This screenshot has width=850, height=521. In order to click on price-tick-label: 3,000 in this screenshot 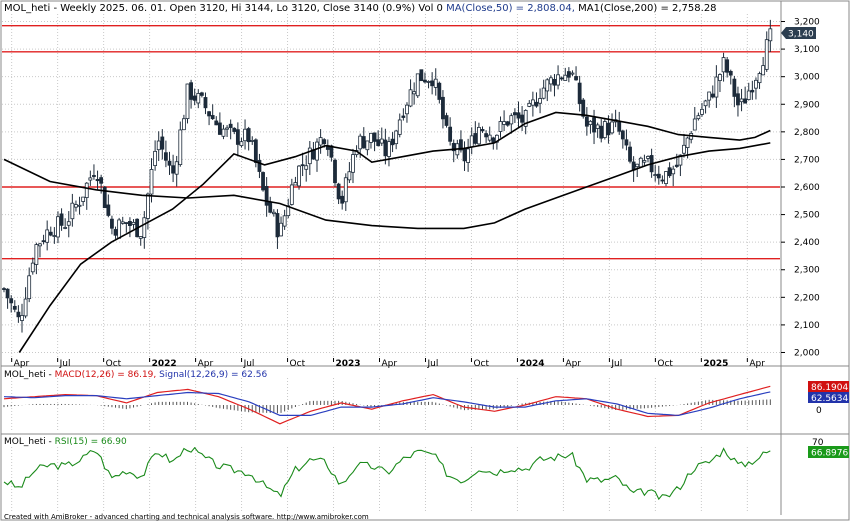, I will do `click(807, 78)`.